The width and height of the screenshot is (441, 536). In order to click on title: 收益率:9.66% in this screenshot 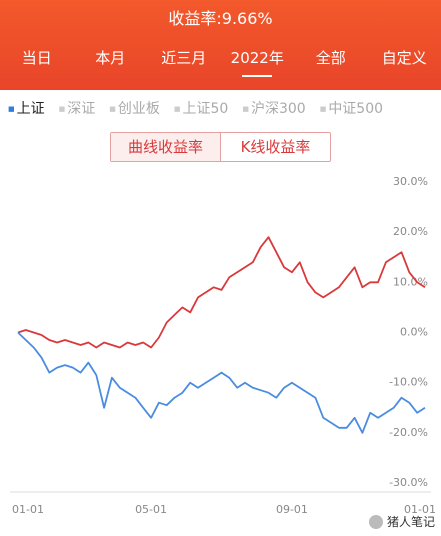, I will do `click(220, 18)`.